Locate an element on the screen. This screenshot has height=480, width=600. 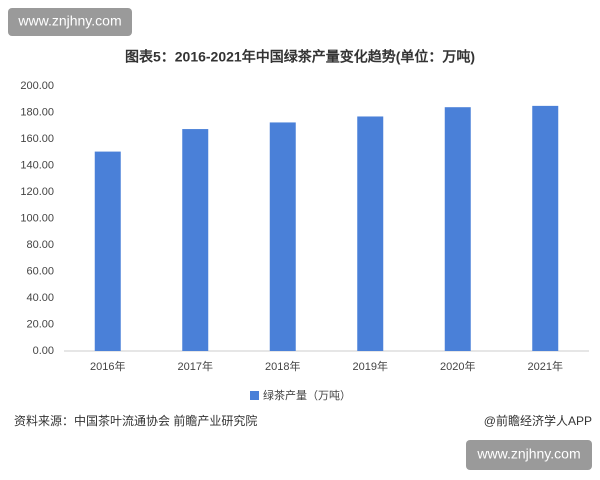
y-tick-label: 140.00 is located at coordinates (37, 165).